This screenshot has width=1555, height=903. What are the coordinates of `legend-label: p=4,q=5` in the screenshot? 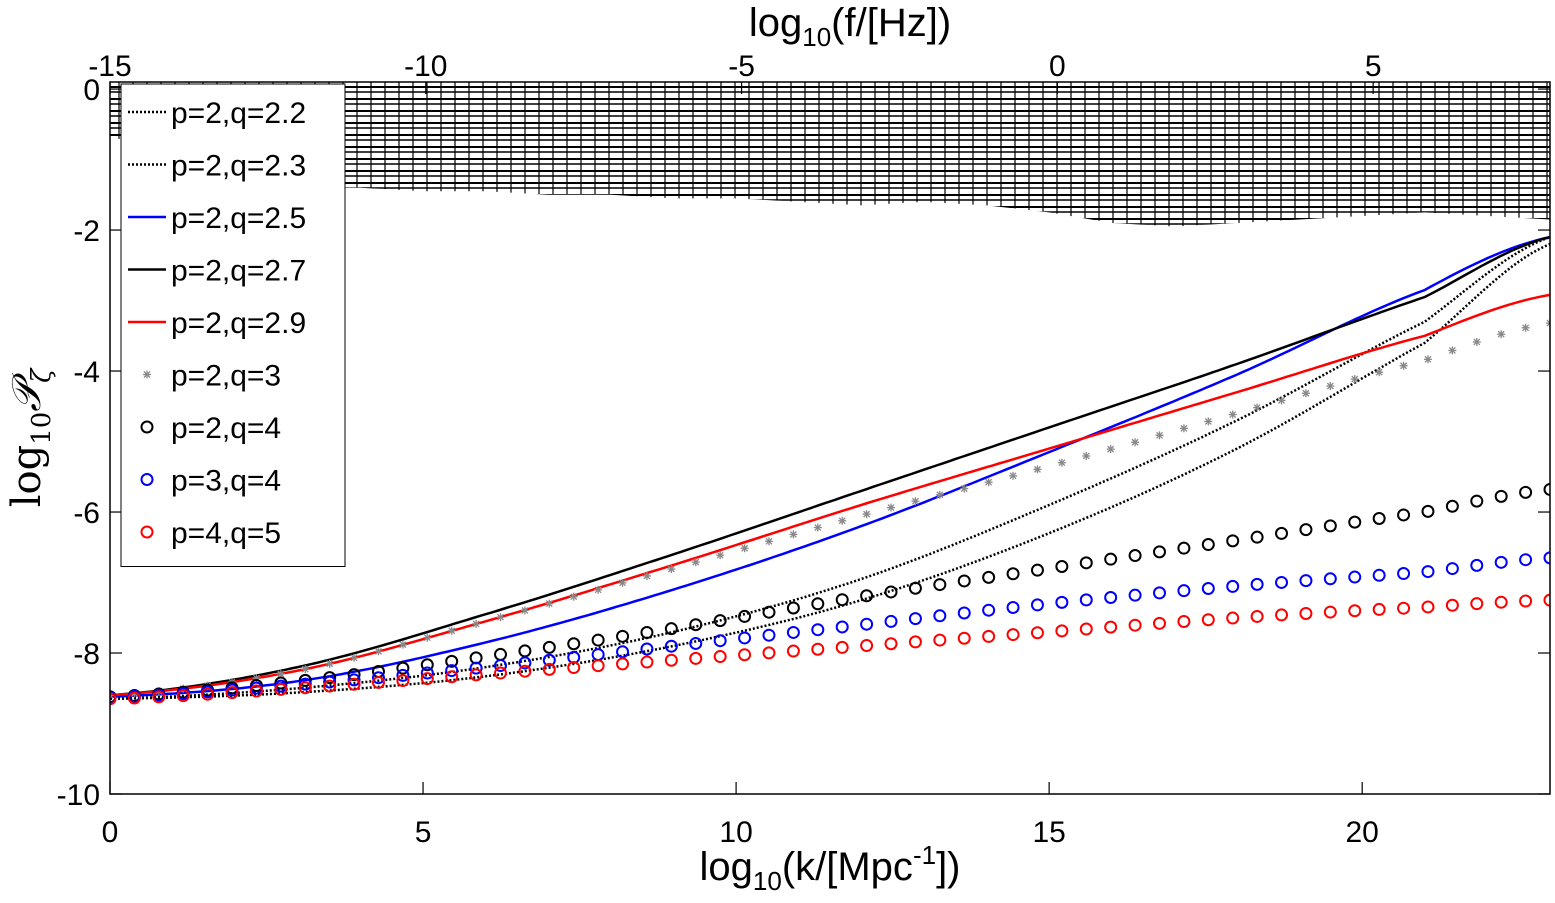 It's located at (226, 533).